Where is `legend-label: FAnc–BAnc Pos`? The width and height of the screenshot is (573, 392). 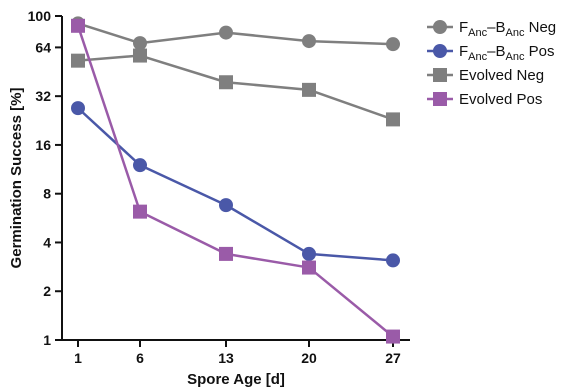 legend-label: FAnc–BAnc Pos is located at coordinates (506, 53).